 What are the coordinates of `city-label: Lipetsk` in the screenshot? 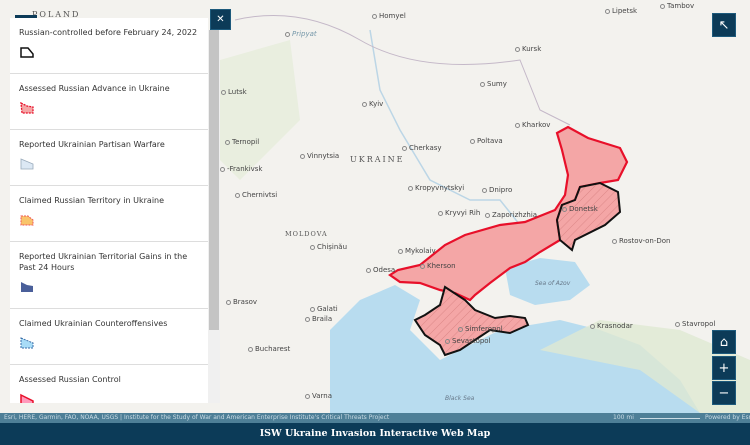 It's located at (621, 11).